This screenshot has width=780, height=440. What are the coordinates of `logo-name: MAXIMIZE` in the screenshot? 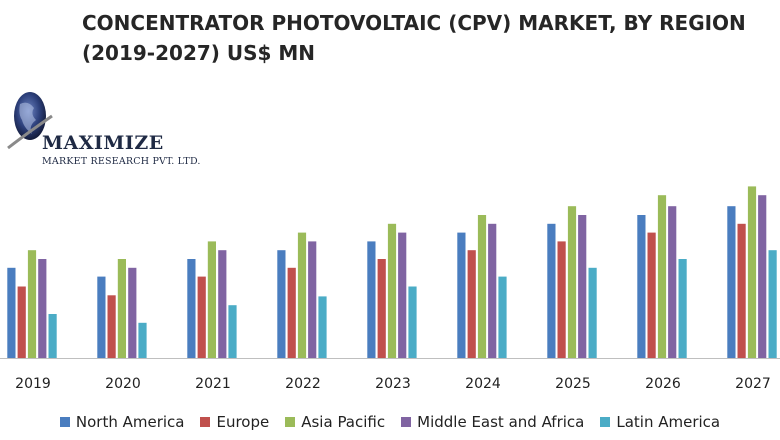 It's located at (103, 143).